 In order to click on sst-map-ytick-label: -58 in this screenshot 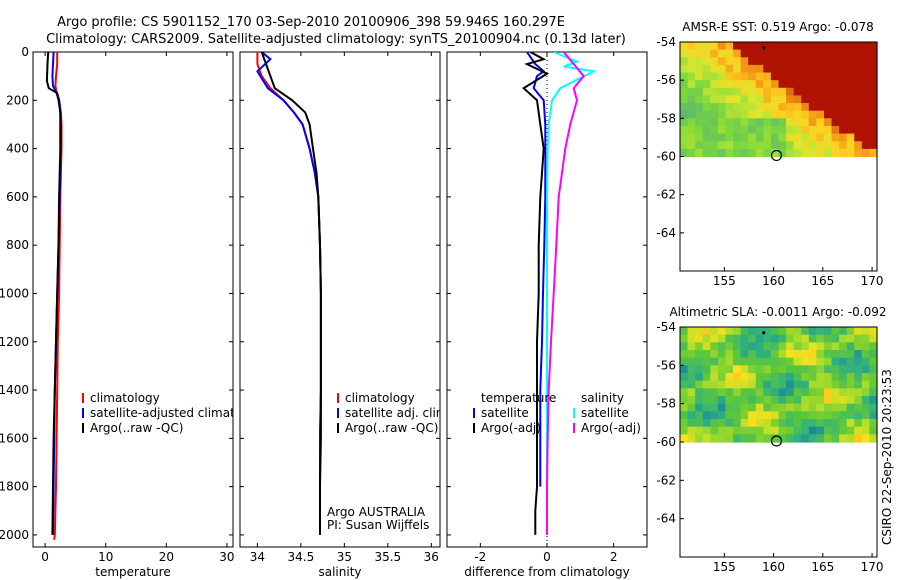, I will do `click(666, 118)`.